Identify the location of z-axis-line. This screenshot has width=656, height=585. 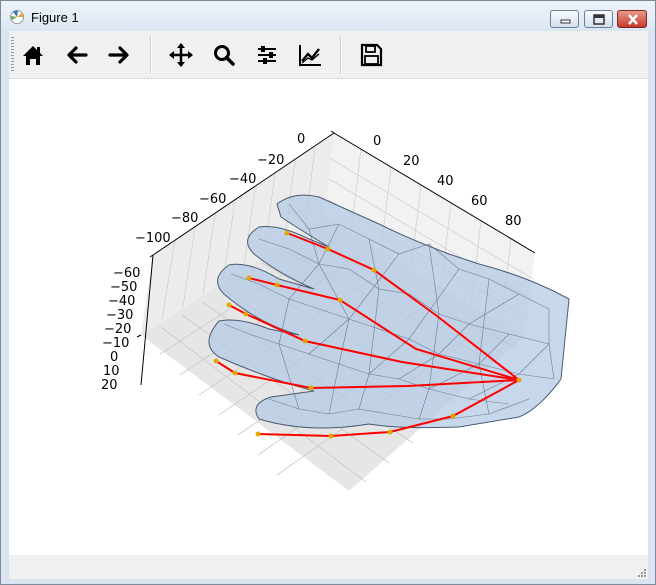
(147, 320).